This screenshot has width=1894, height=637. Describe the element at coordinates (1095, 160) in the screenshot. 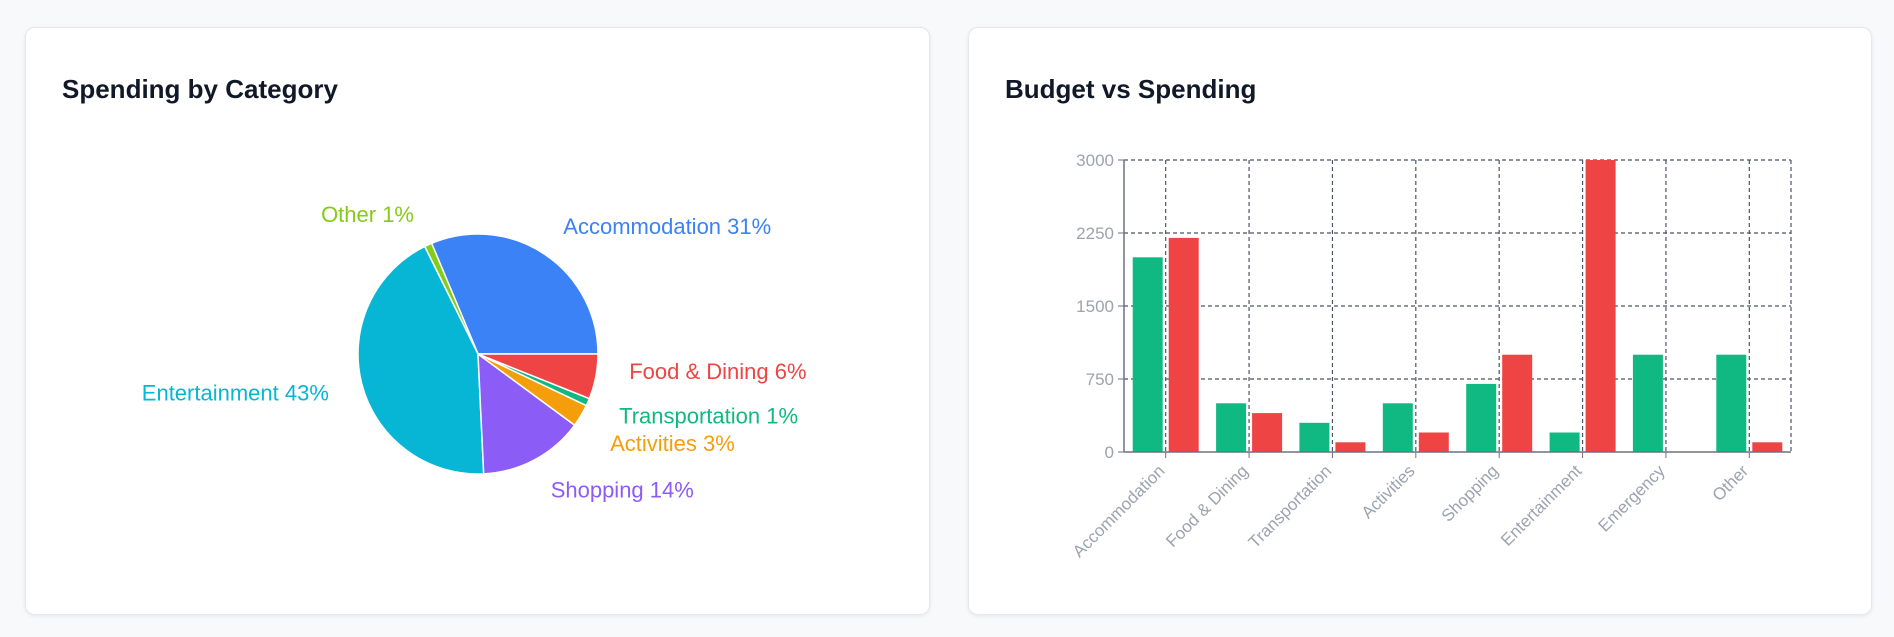

I see `y-tick-label: 3000` at that location.